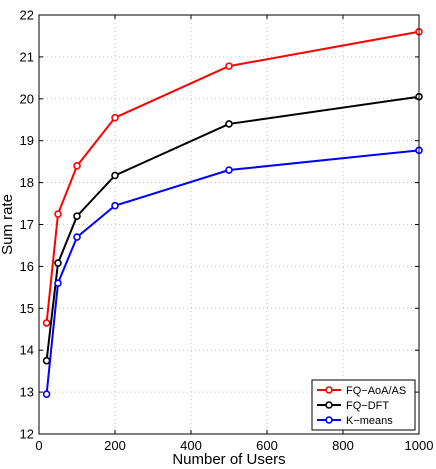  I want to click on legend: FQ−AoA/AS FQ−DFT K−means, so click(363, 405).